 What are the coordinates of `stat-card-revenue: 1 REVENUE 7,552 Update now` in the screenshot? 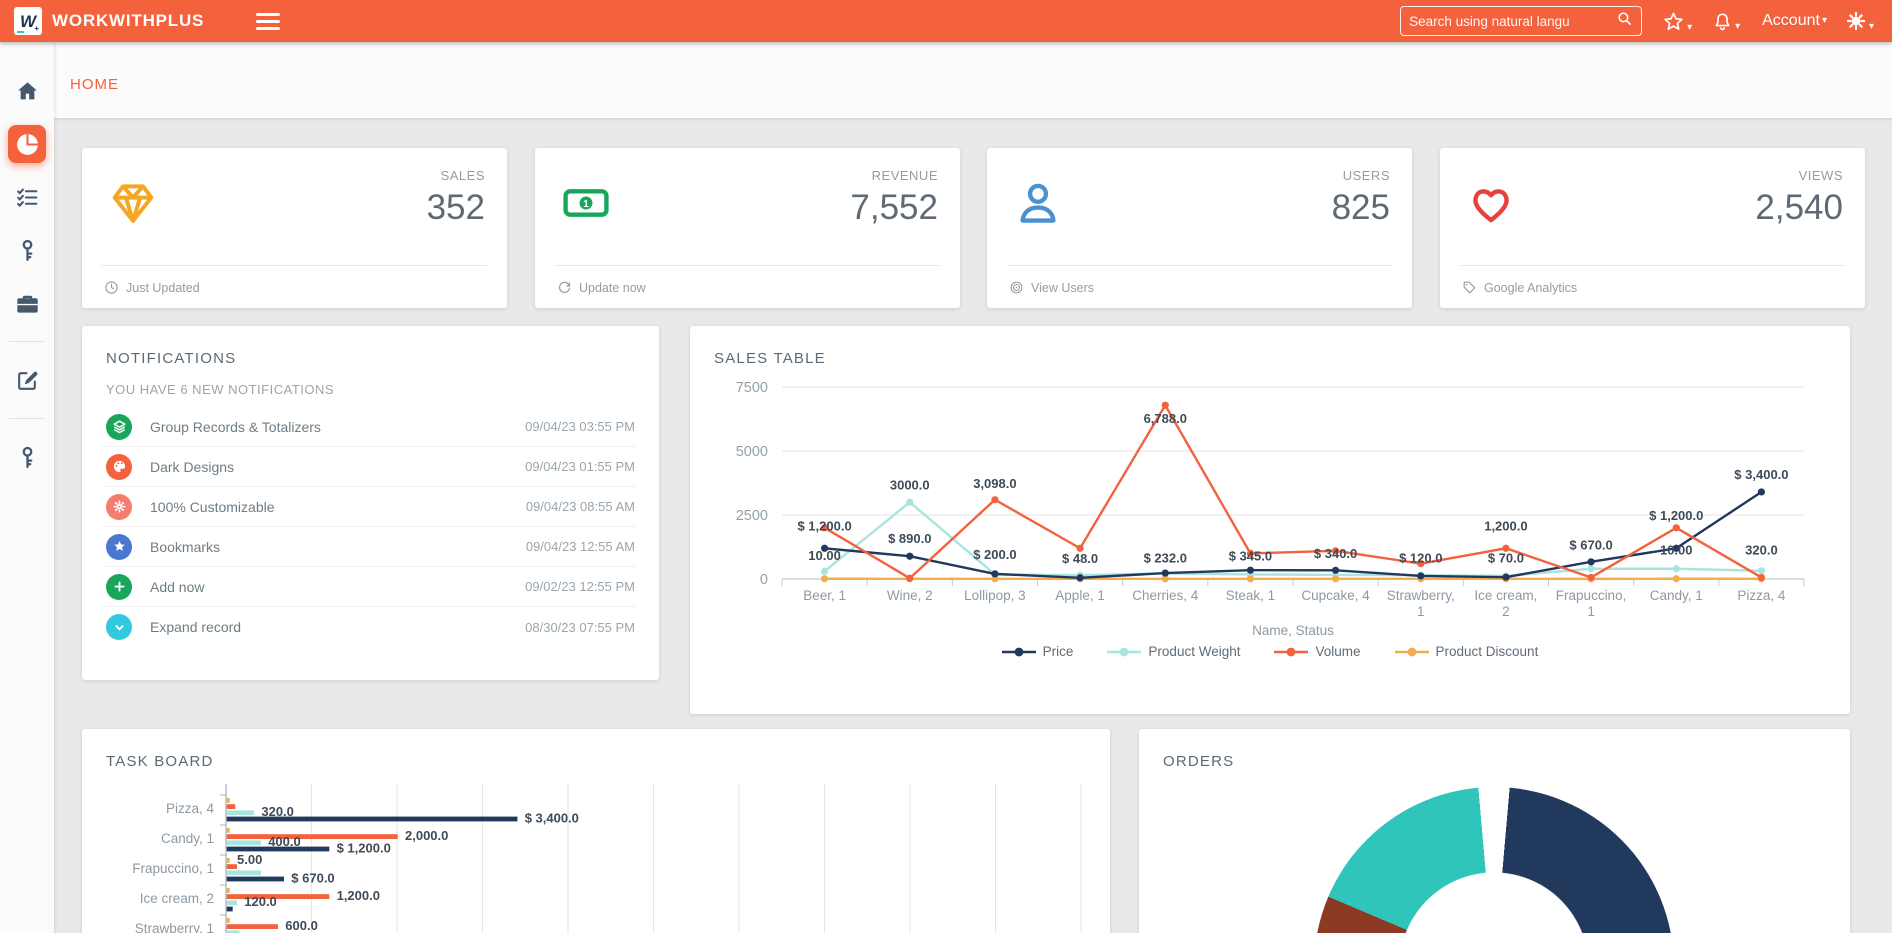 It's located at (747, 228).